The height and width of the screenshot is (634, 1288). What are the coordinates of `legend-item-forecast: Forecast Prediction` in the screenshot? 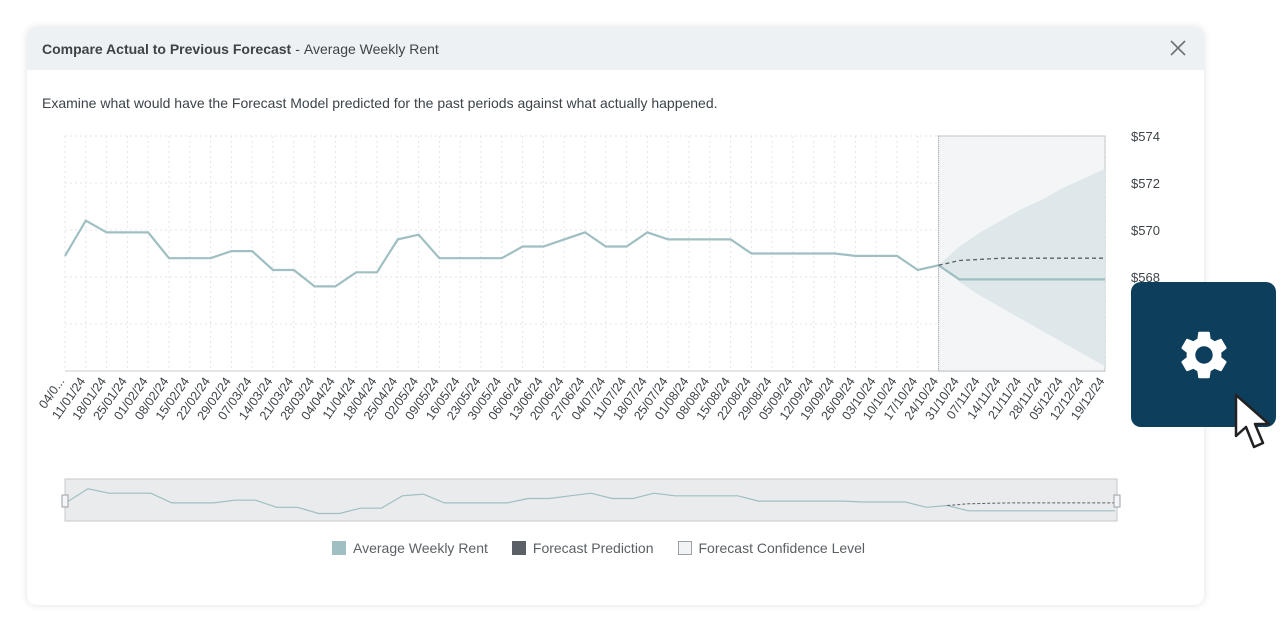 It's located at (582, 548).